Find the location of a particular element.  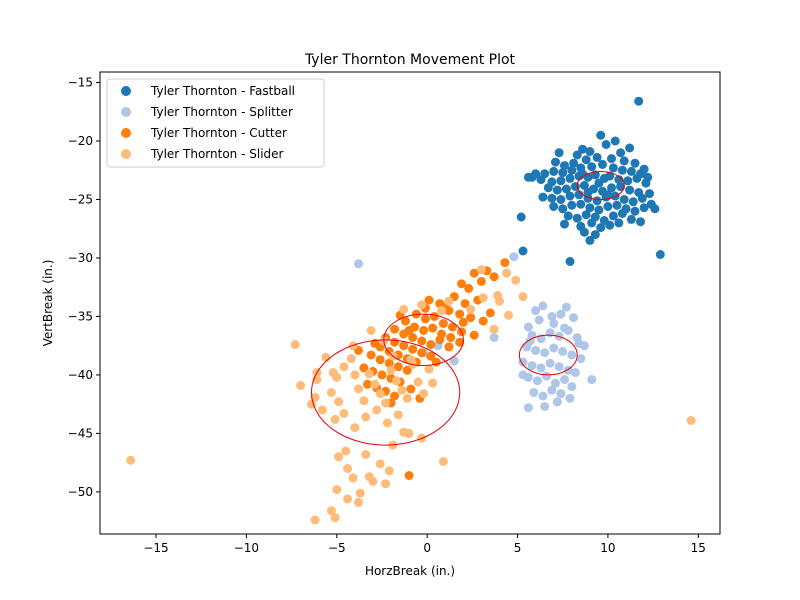

legend-label-splitter: Tyler Thornton - Splitter is located at coordinates (221, 112).